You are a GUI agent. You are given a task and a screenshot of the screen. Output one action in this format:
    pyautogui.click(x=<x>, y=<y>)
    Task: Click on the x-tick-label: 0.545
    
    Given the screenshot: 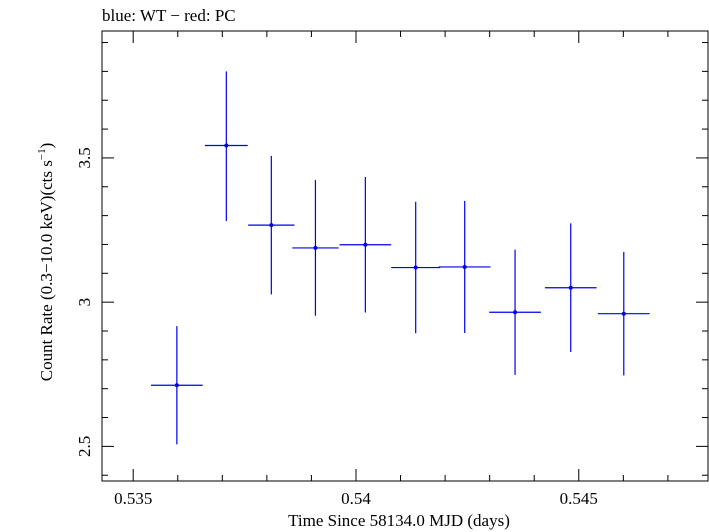 What is the action you would take?
    pyautogui.click(x=579, y=498)
    